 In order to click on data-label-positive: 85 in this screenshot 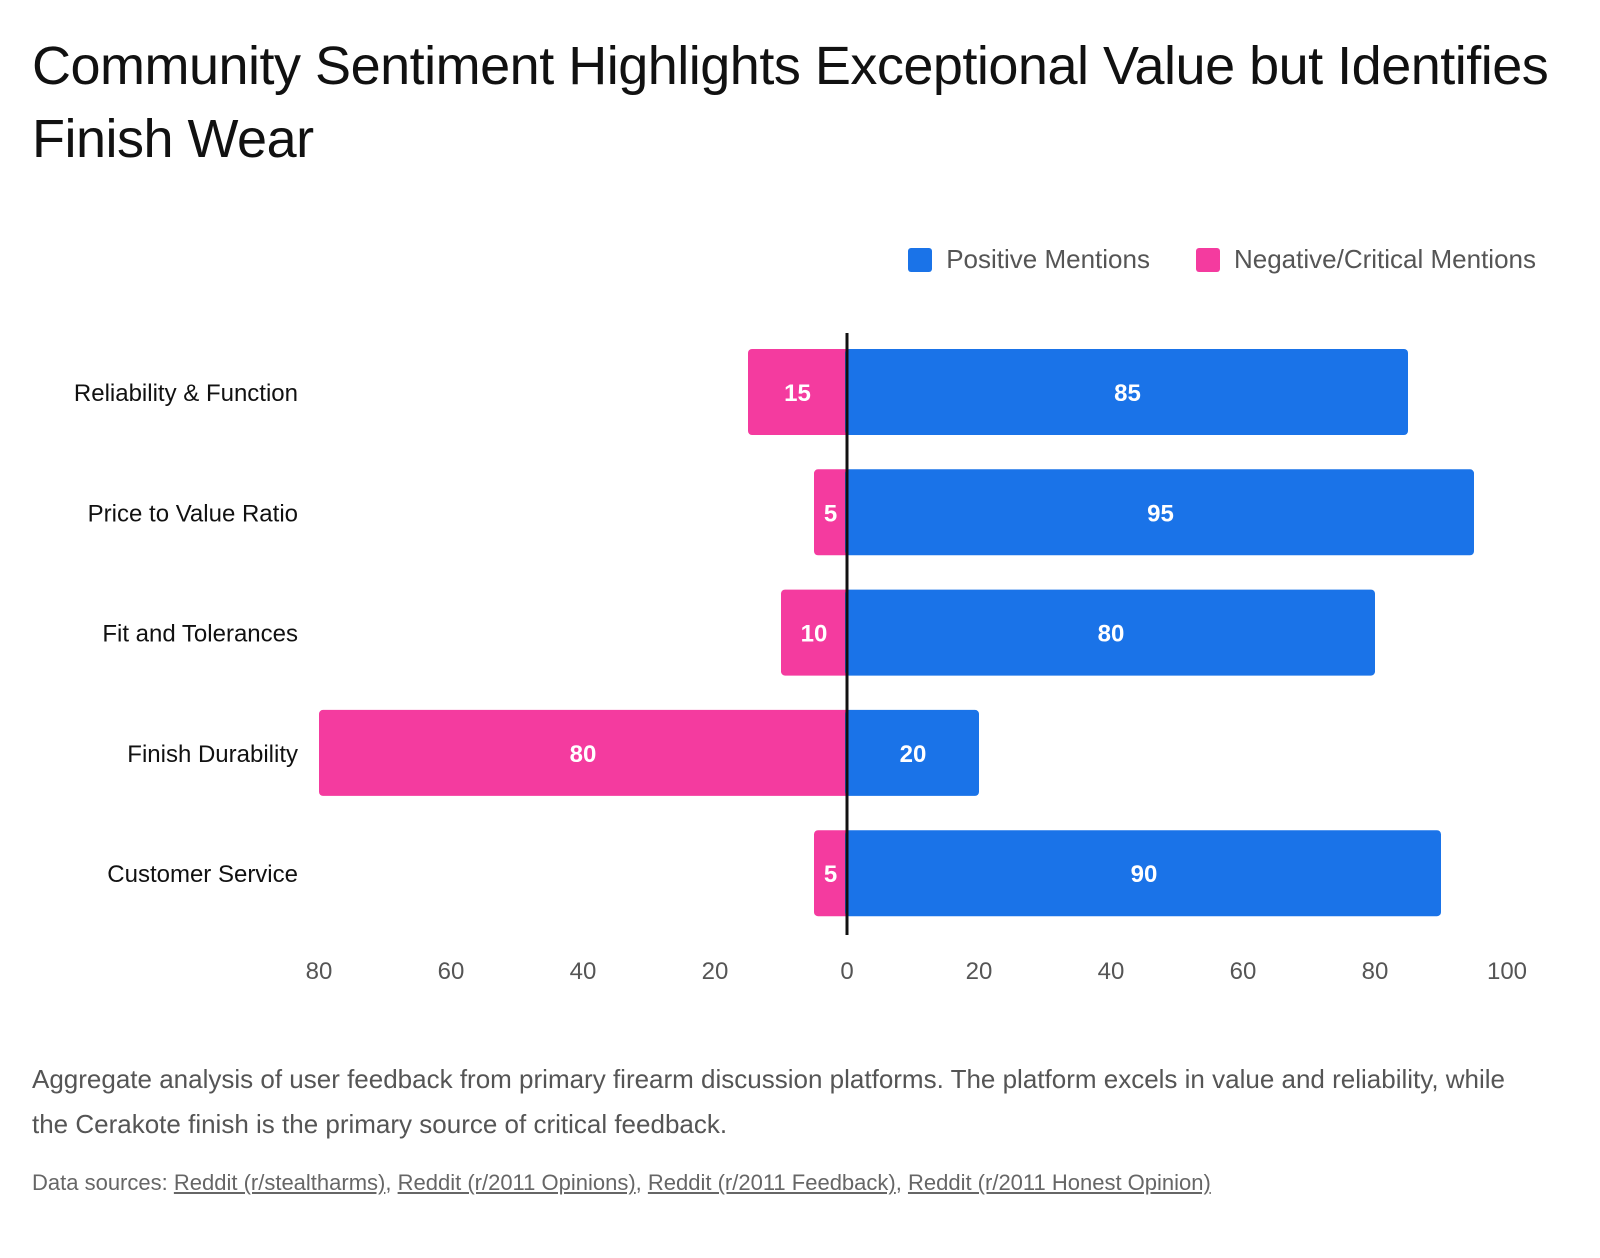, I will do `click(1127, 393)`.